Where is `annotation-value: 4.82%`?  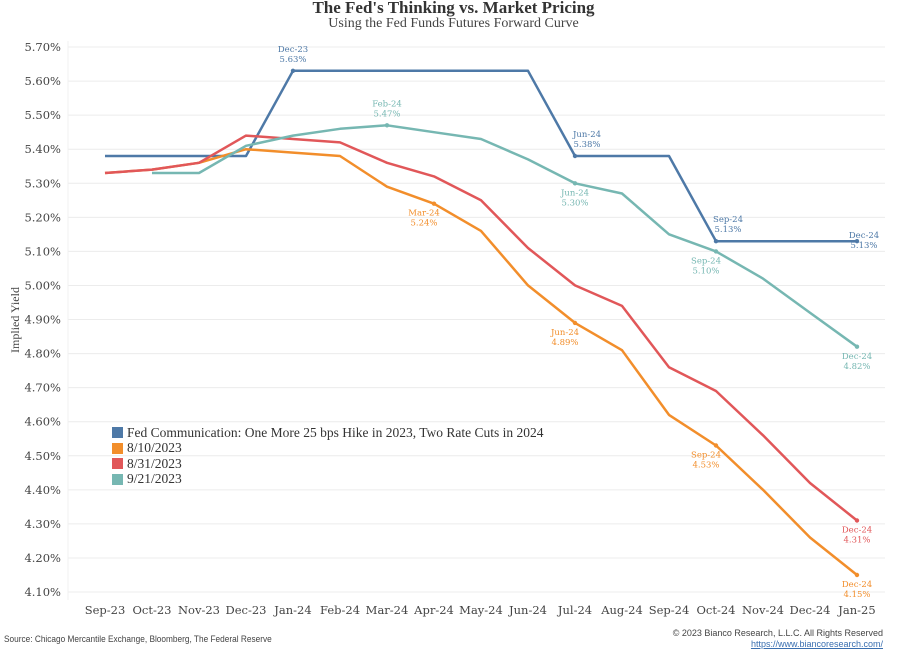 annotation-value: 4.82% is located at coordinates (856, 367).